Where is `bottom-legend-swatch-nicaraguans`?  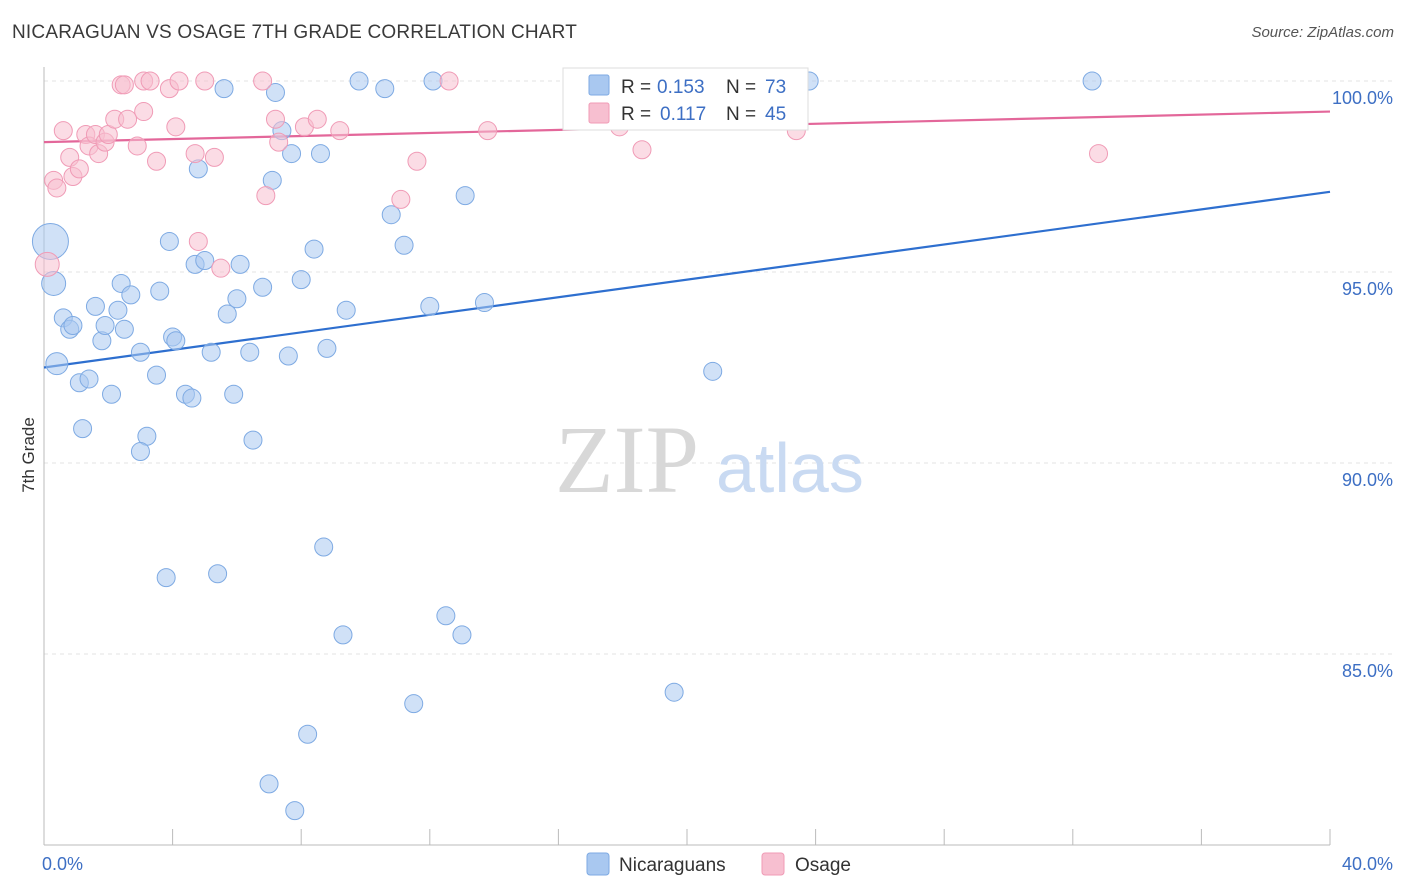 bottom-legend-swatch-nicaraguans is located at coordinates (598, 864).